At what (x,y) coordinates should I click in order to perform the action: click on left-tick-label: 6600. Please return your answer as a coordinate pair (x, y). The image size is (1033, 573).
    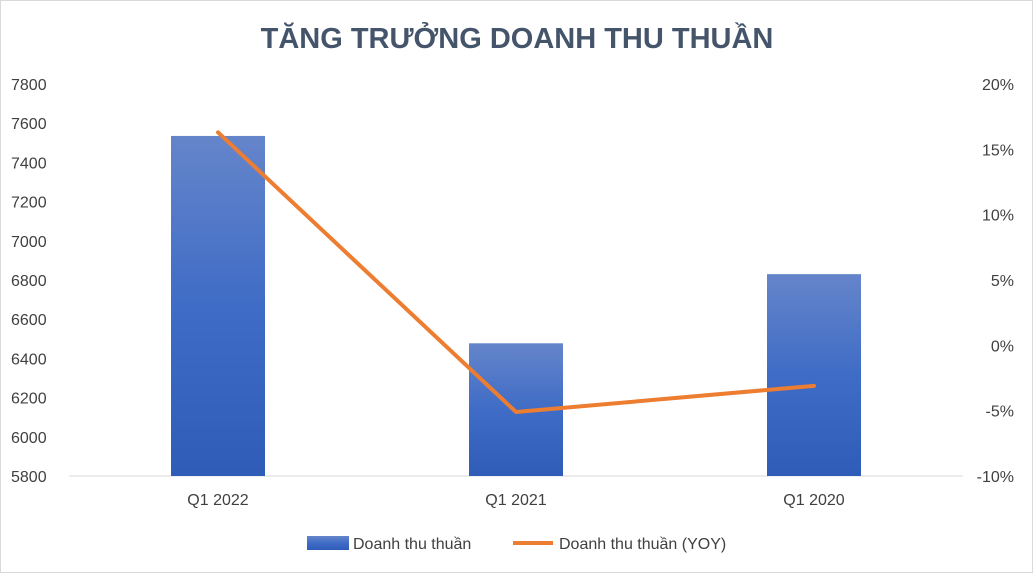
    Looking at the image, I should click on (29, 320).